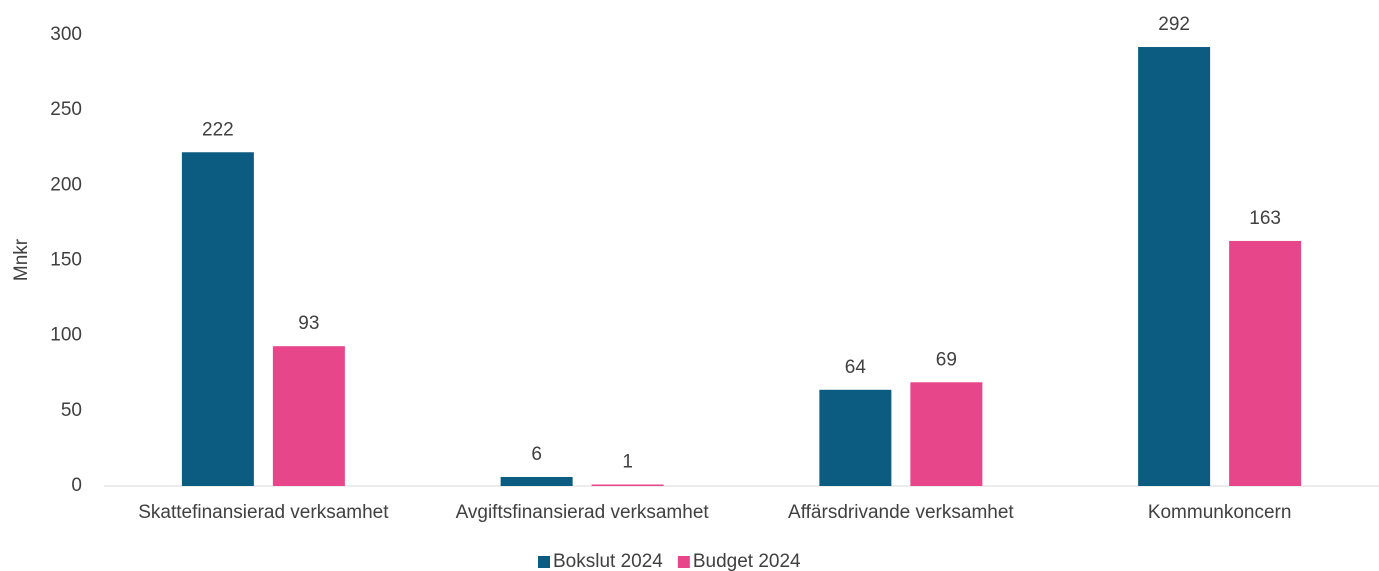 Image resolution: width=1379 pixels, height=571 pixels. I want to click on y-tick-label: 200, so click(66, 184).